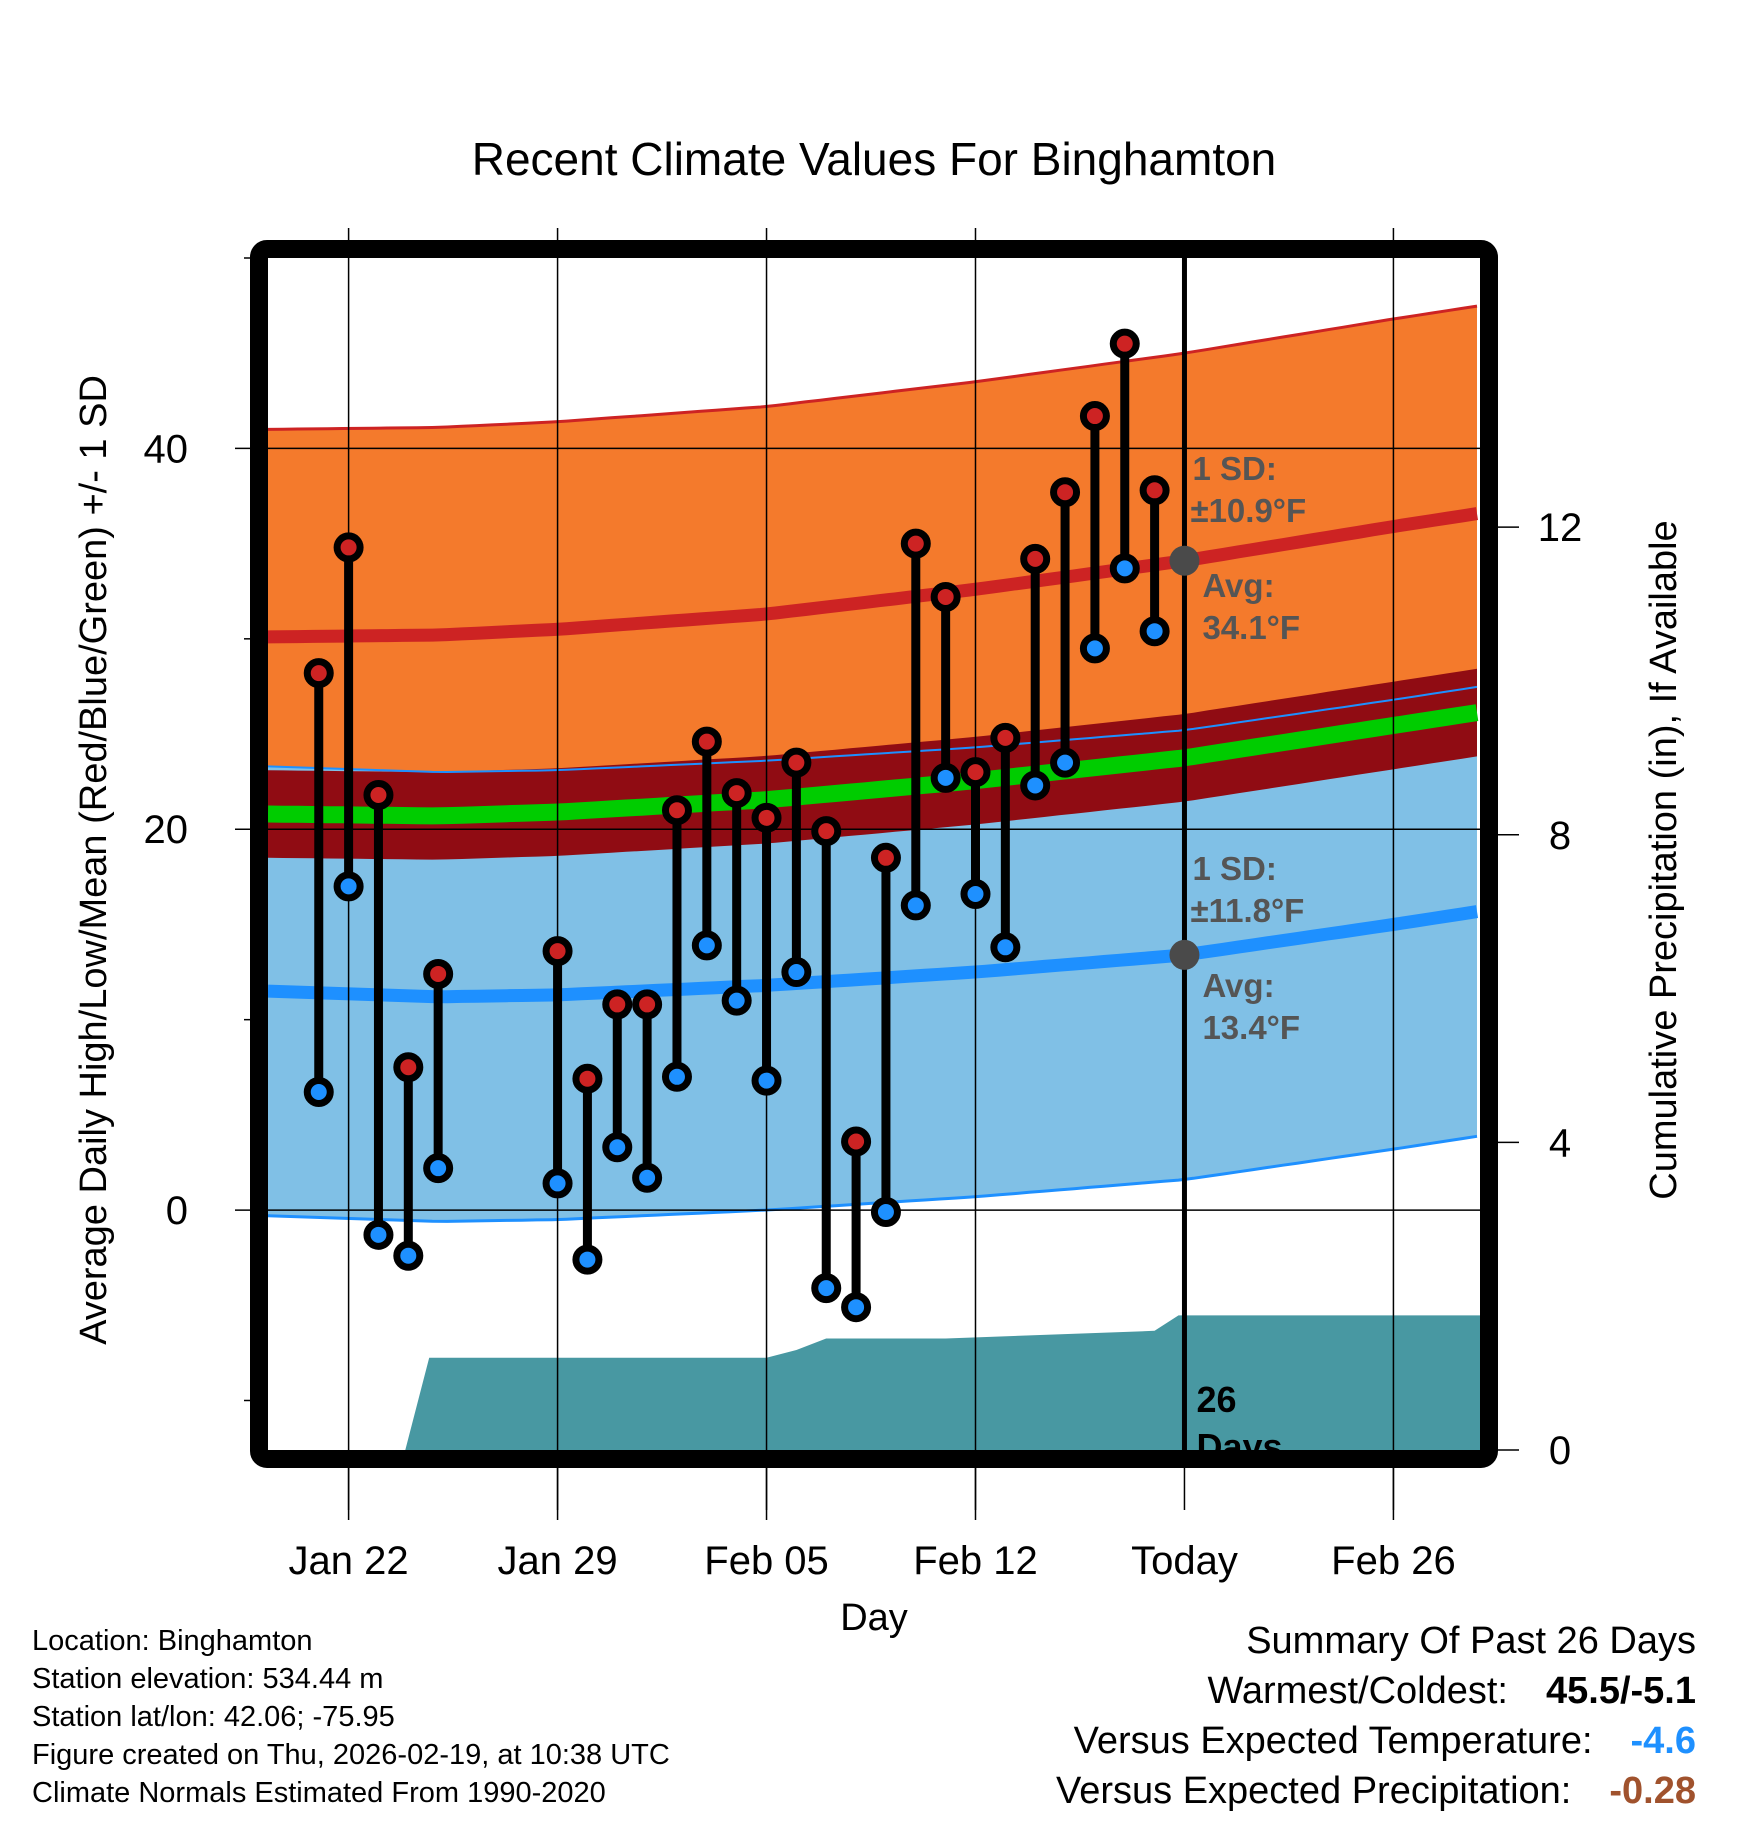 This screenshot has height=1828, width=1748. Describe the element at coordinates (874, 159) in the screenshot. I see `chart-title: Recent Climate Values For Binghamton` at that location.